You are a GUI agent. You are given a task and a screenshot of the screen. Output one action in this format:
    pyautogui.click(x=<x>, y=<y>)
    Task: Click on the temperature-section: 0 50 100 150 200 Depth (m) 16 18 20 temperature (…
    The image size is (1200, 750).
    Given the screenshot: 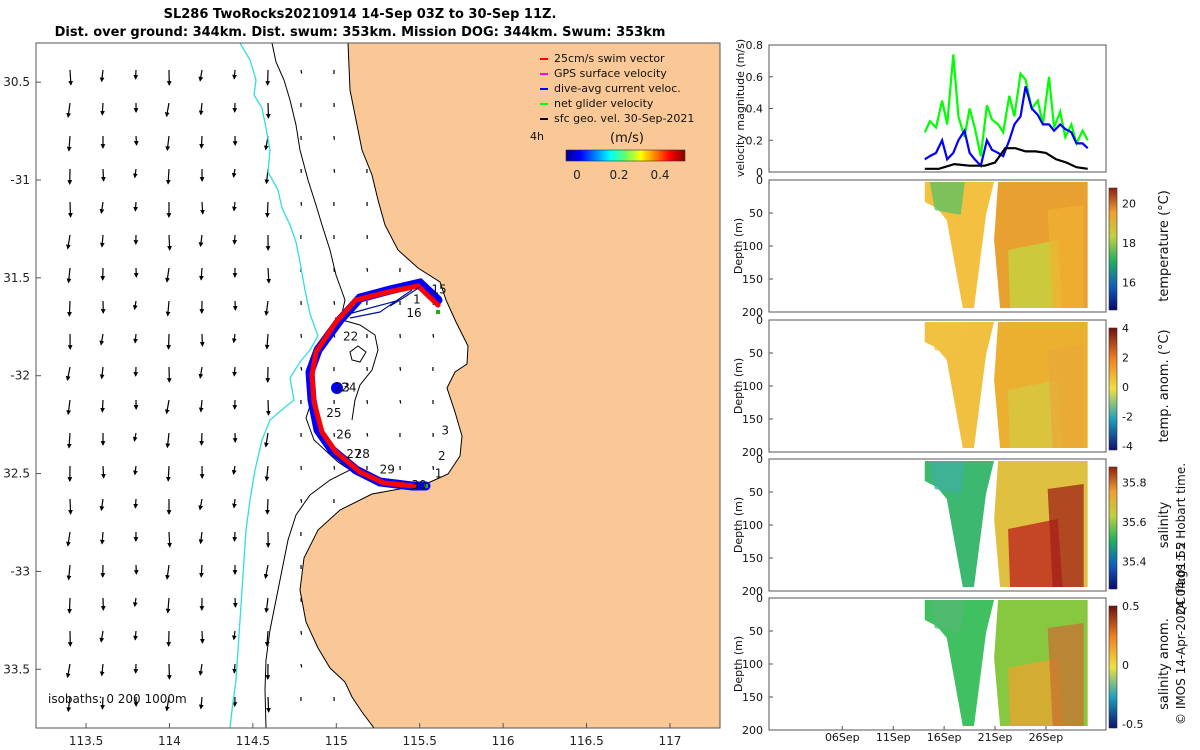 What is the action you would take?
    pyautogui.click(x=952, y=246)
    